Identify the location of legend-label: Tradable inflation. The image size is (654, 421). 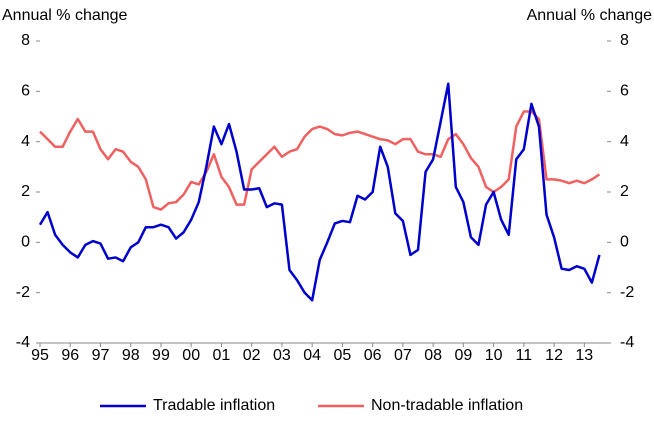
(214, 405).